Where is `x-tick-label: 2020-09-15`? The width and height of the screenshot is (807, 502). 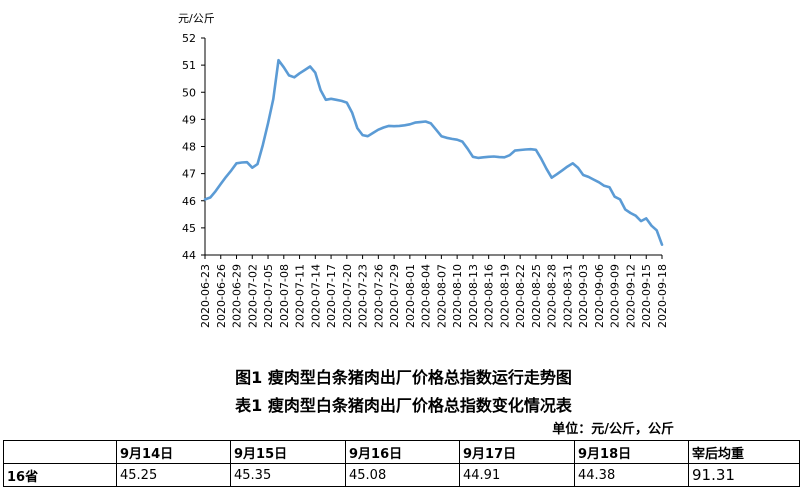 x-tick-label: 2020-09-15 is located at coordinates (646, 296).